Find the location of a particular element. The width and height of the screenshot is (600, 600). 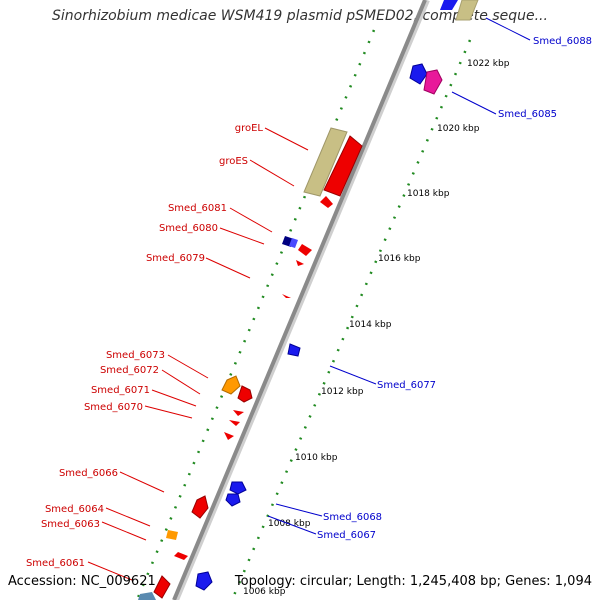

gene-label-smed-6077: Smed_6077 is located at coordinates (406, 385).